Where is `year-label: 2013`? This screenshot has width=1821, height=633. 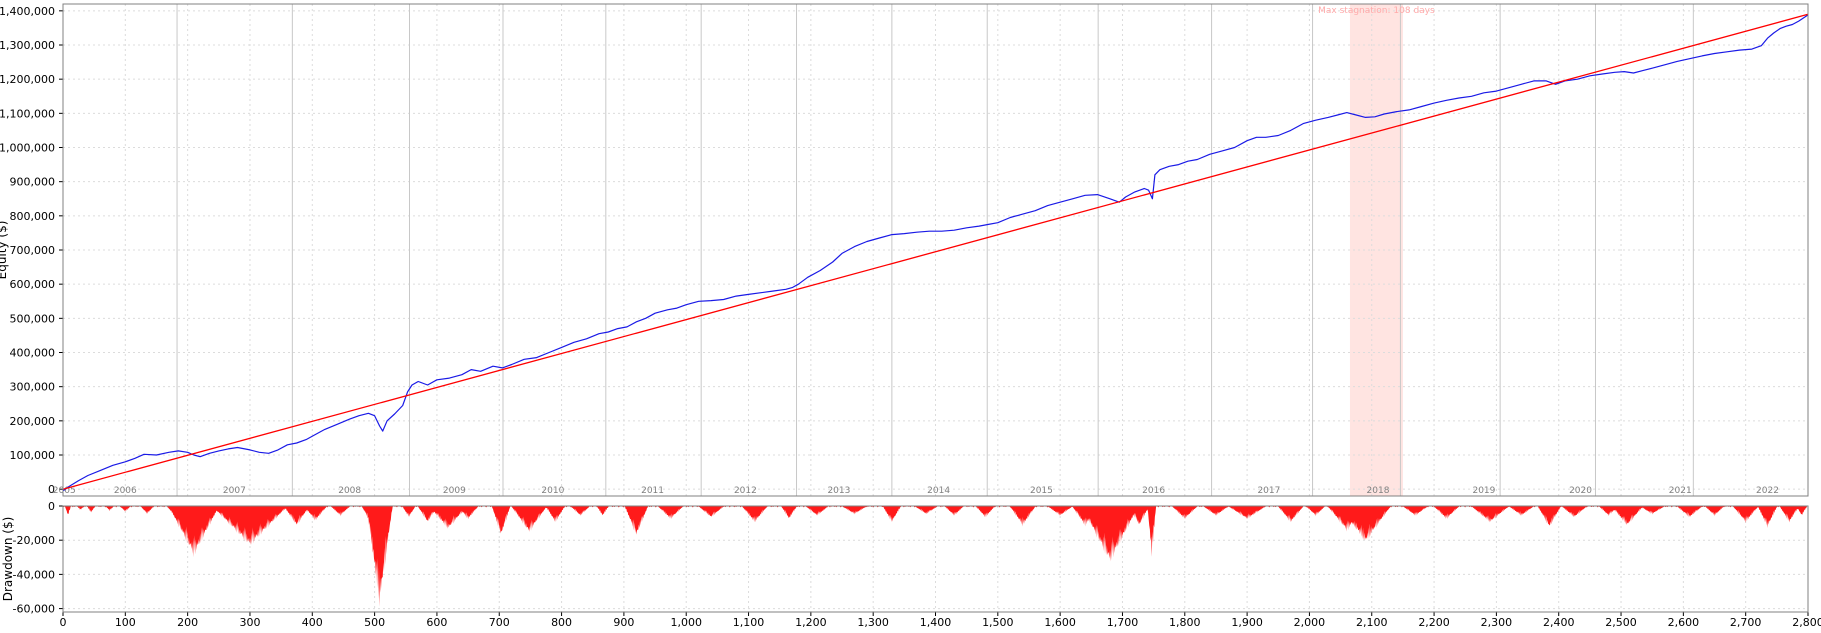 year-label: 2013 is located at coordinates (838, 491).